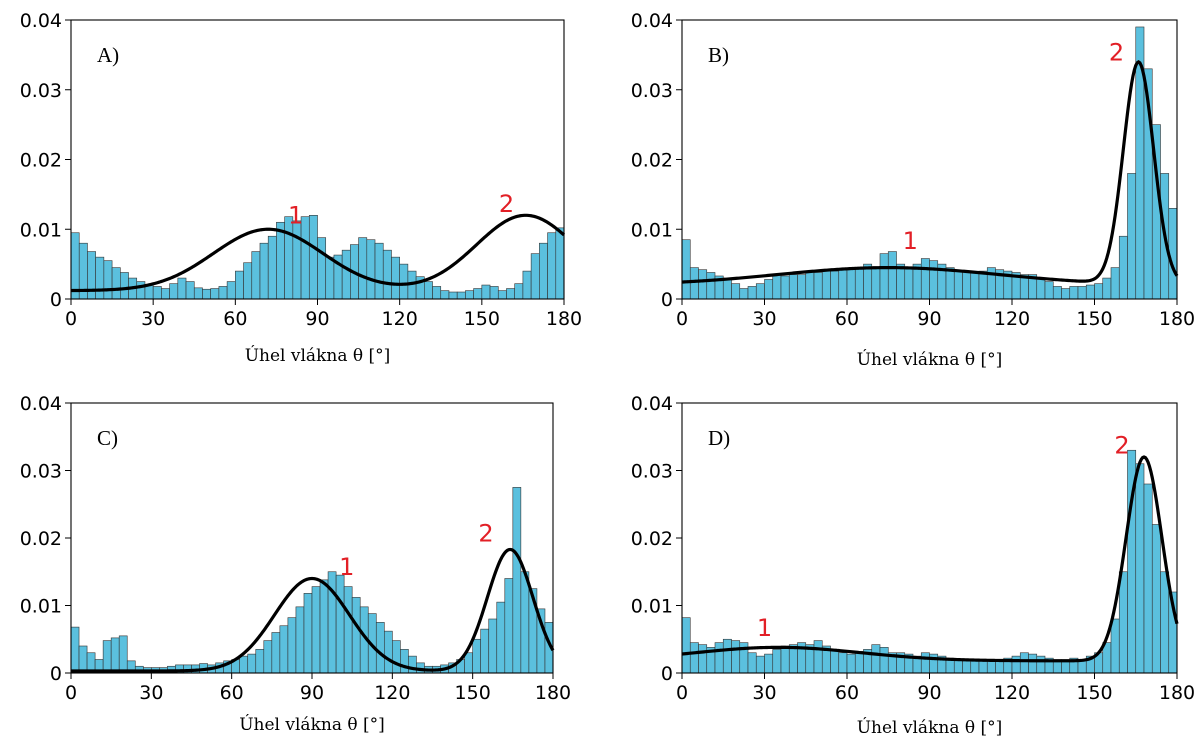 This screenshot has height=740, width=1201. Describe the element at coordinates (108, 55) in the screenshot. I see `panel-label: A)` at that location.